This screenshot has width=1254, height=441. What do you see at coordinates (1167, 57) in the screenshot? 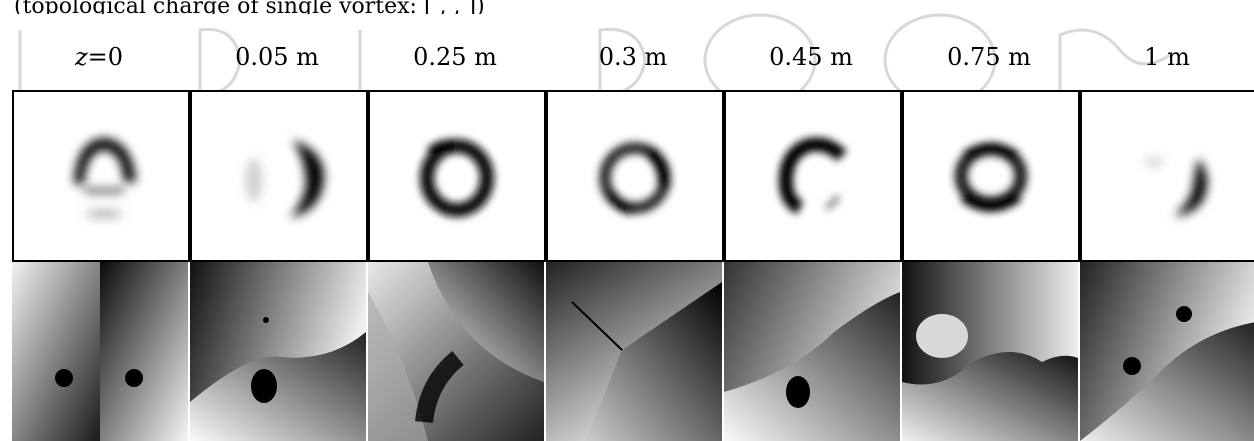
I see `column-label-1m: 1 m` at bounding box center [1167, 57].